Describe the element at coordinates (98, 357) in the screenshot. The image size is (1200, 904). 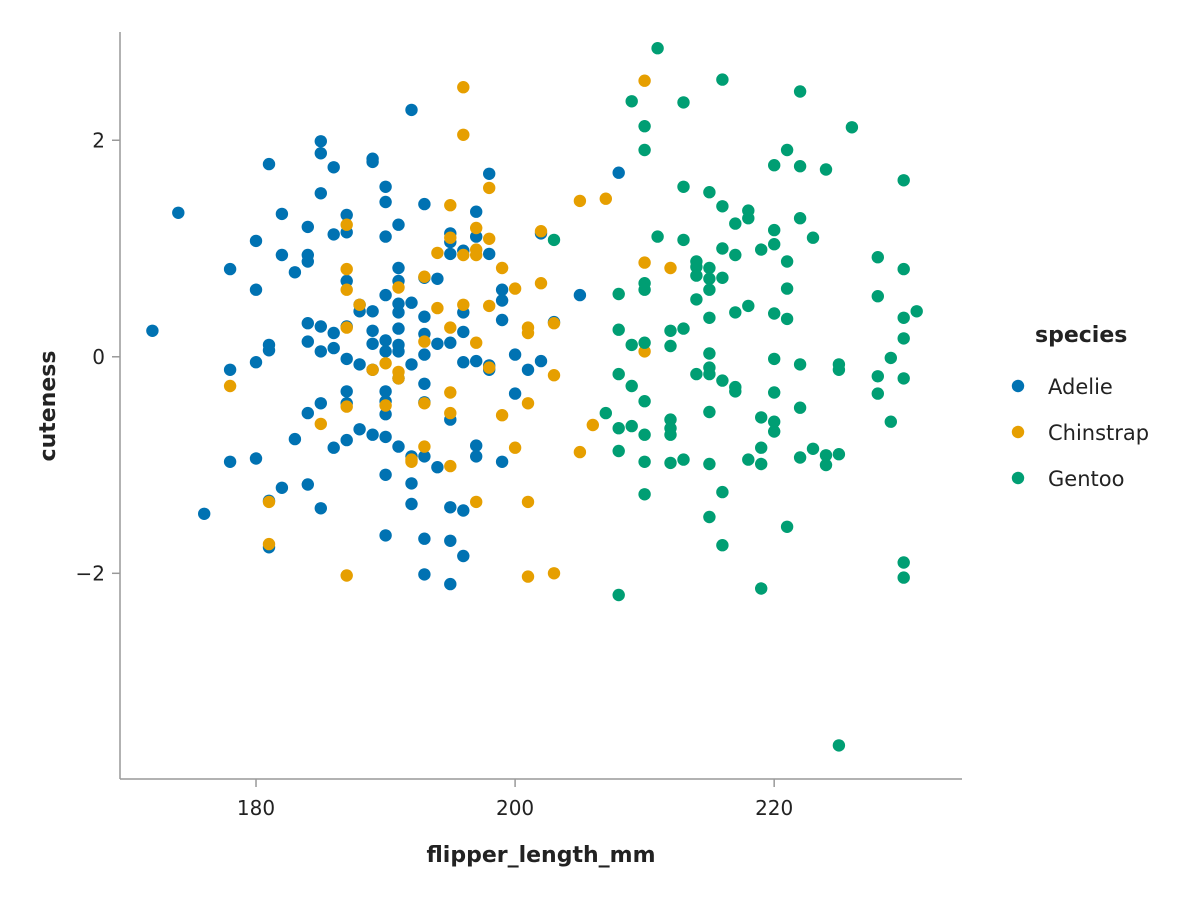
I see `y-tick-label-0: 0` at that location.